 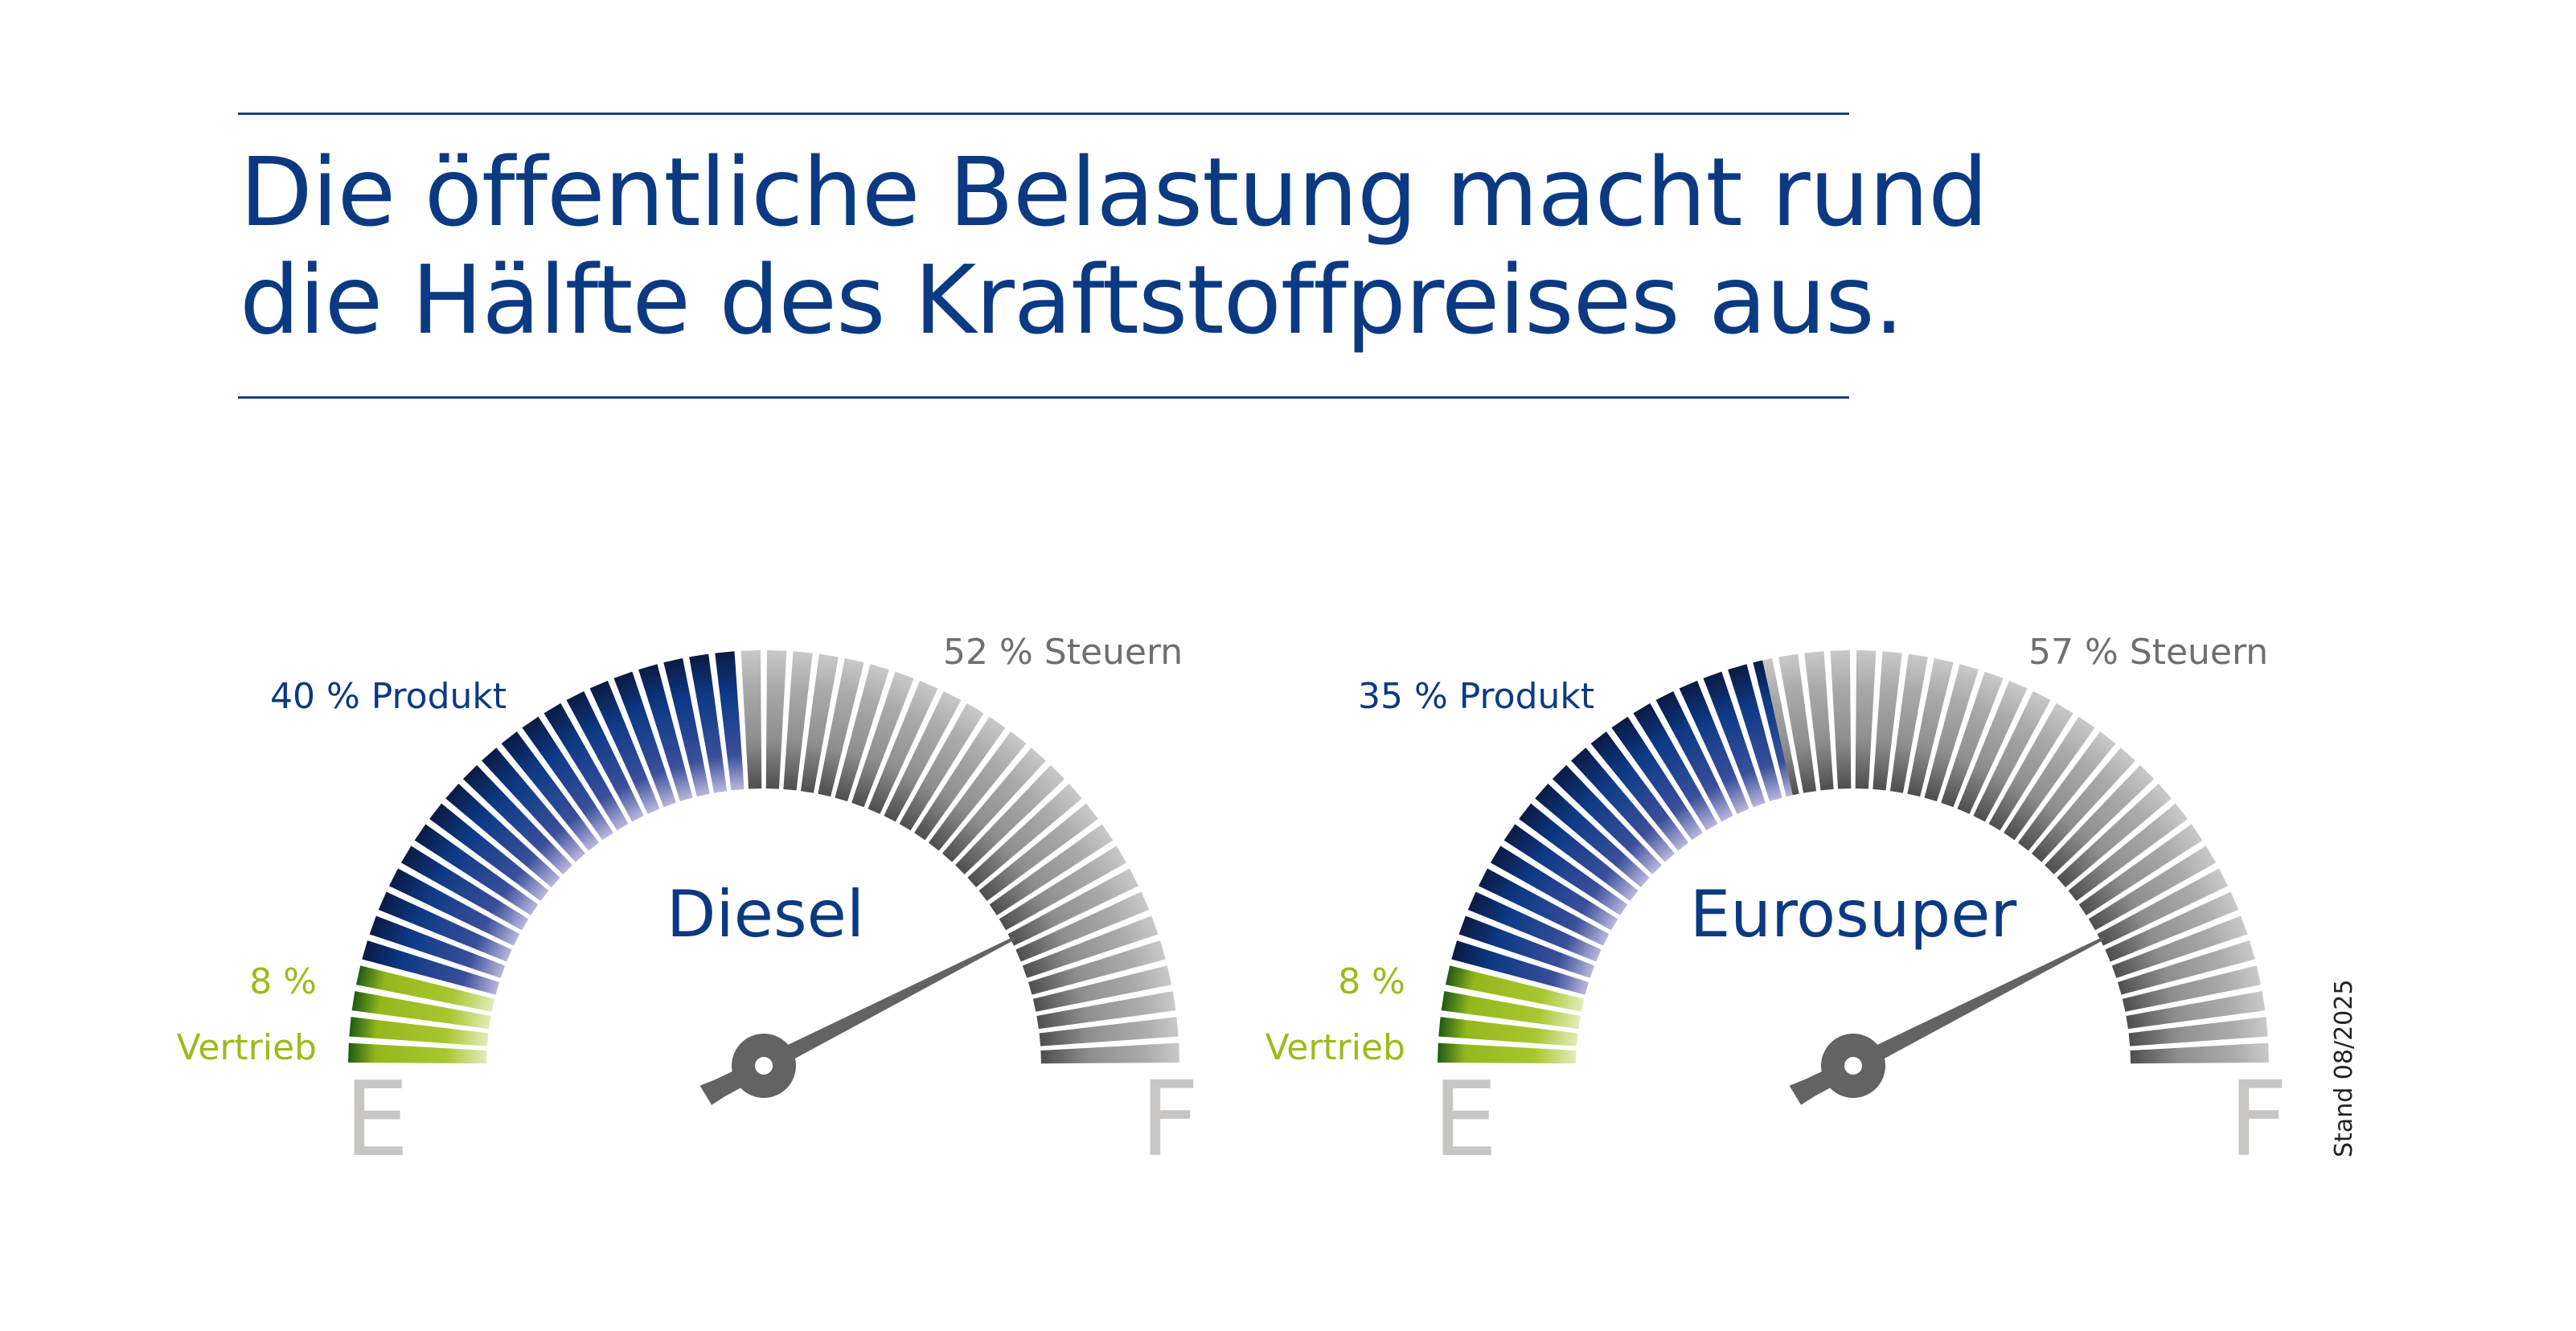 I want to click on eurosuper-steuern-label: 57 % Steuern, so click(x=2148, y=652).